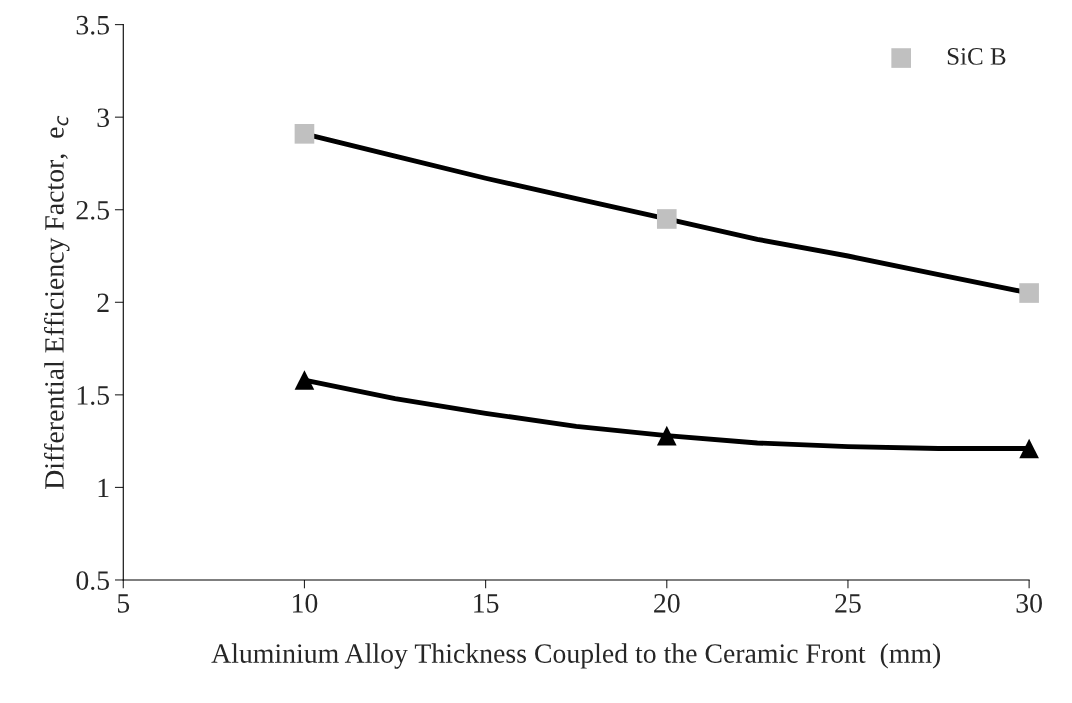  I want to click on y-tick-label: 3.5, so click(92, 25).